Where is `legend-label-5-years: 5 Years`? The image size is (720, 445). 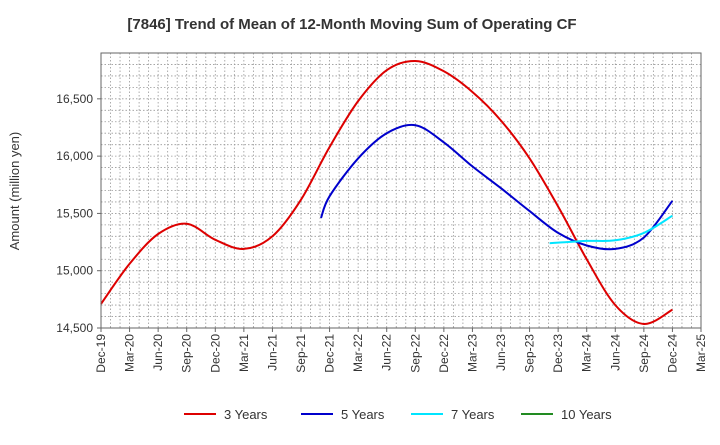
legend-label-5-years: 5 Years is located at coordinates (363, 414).